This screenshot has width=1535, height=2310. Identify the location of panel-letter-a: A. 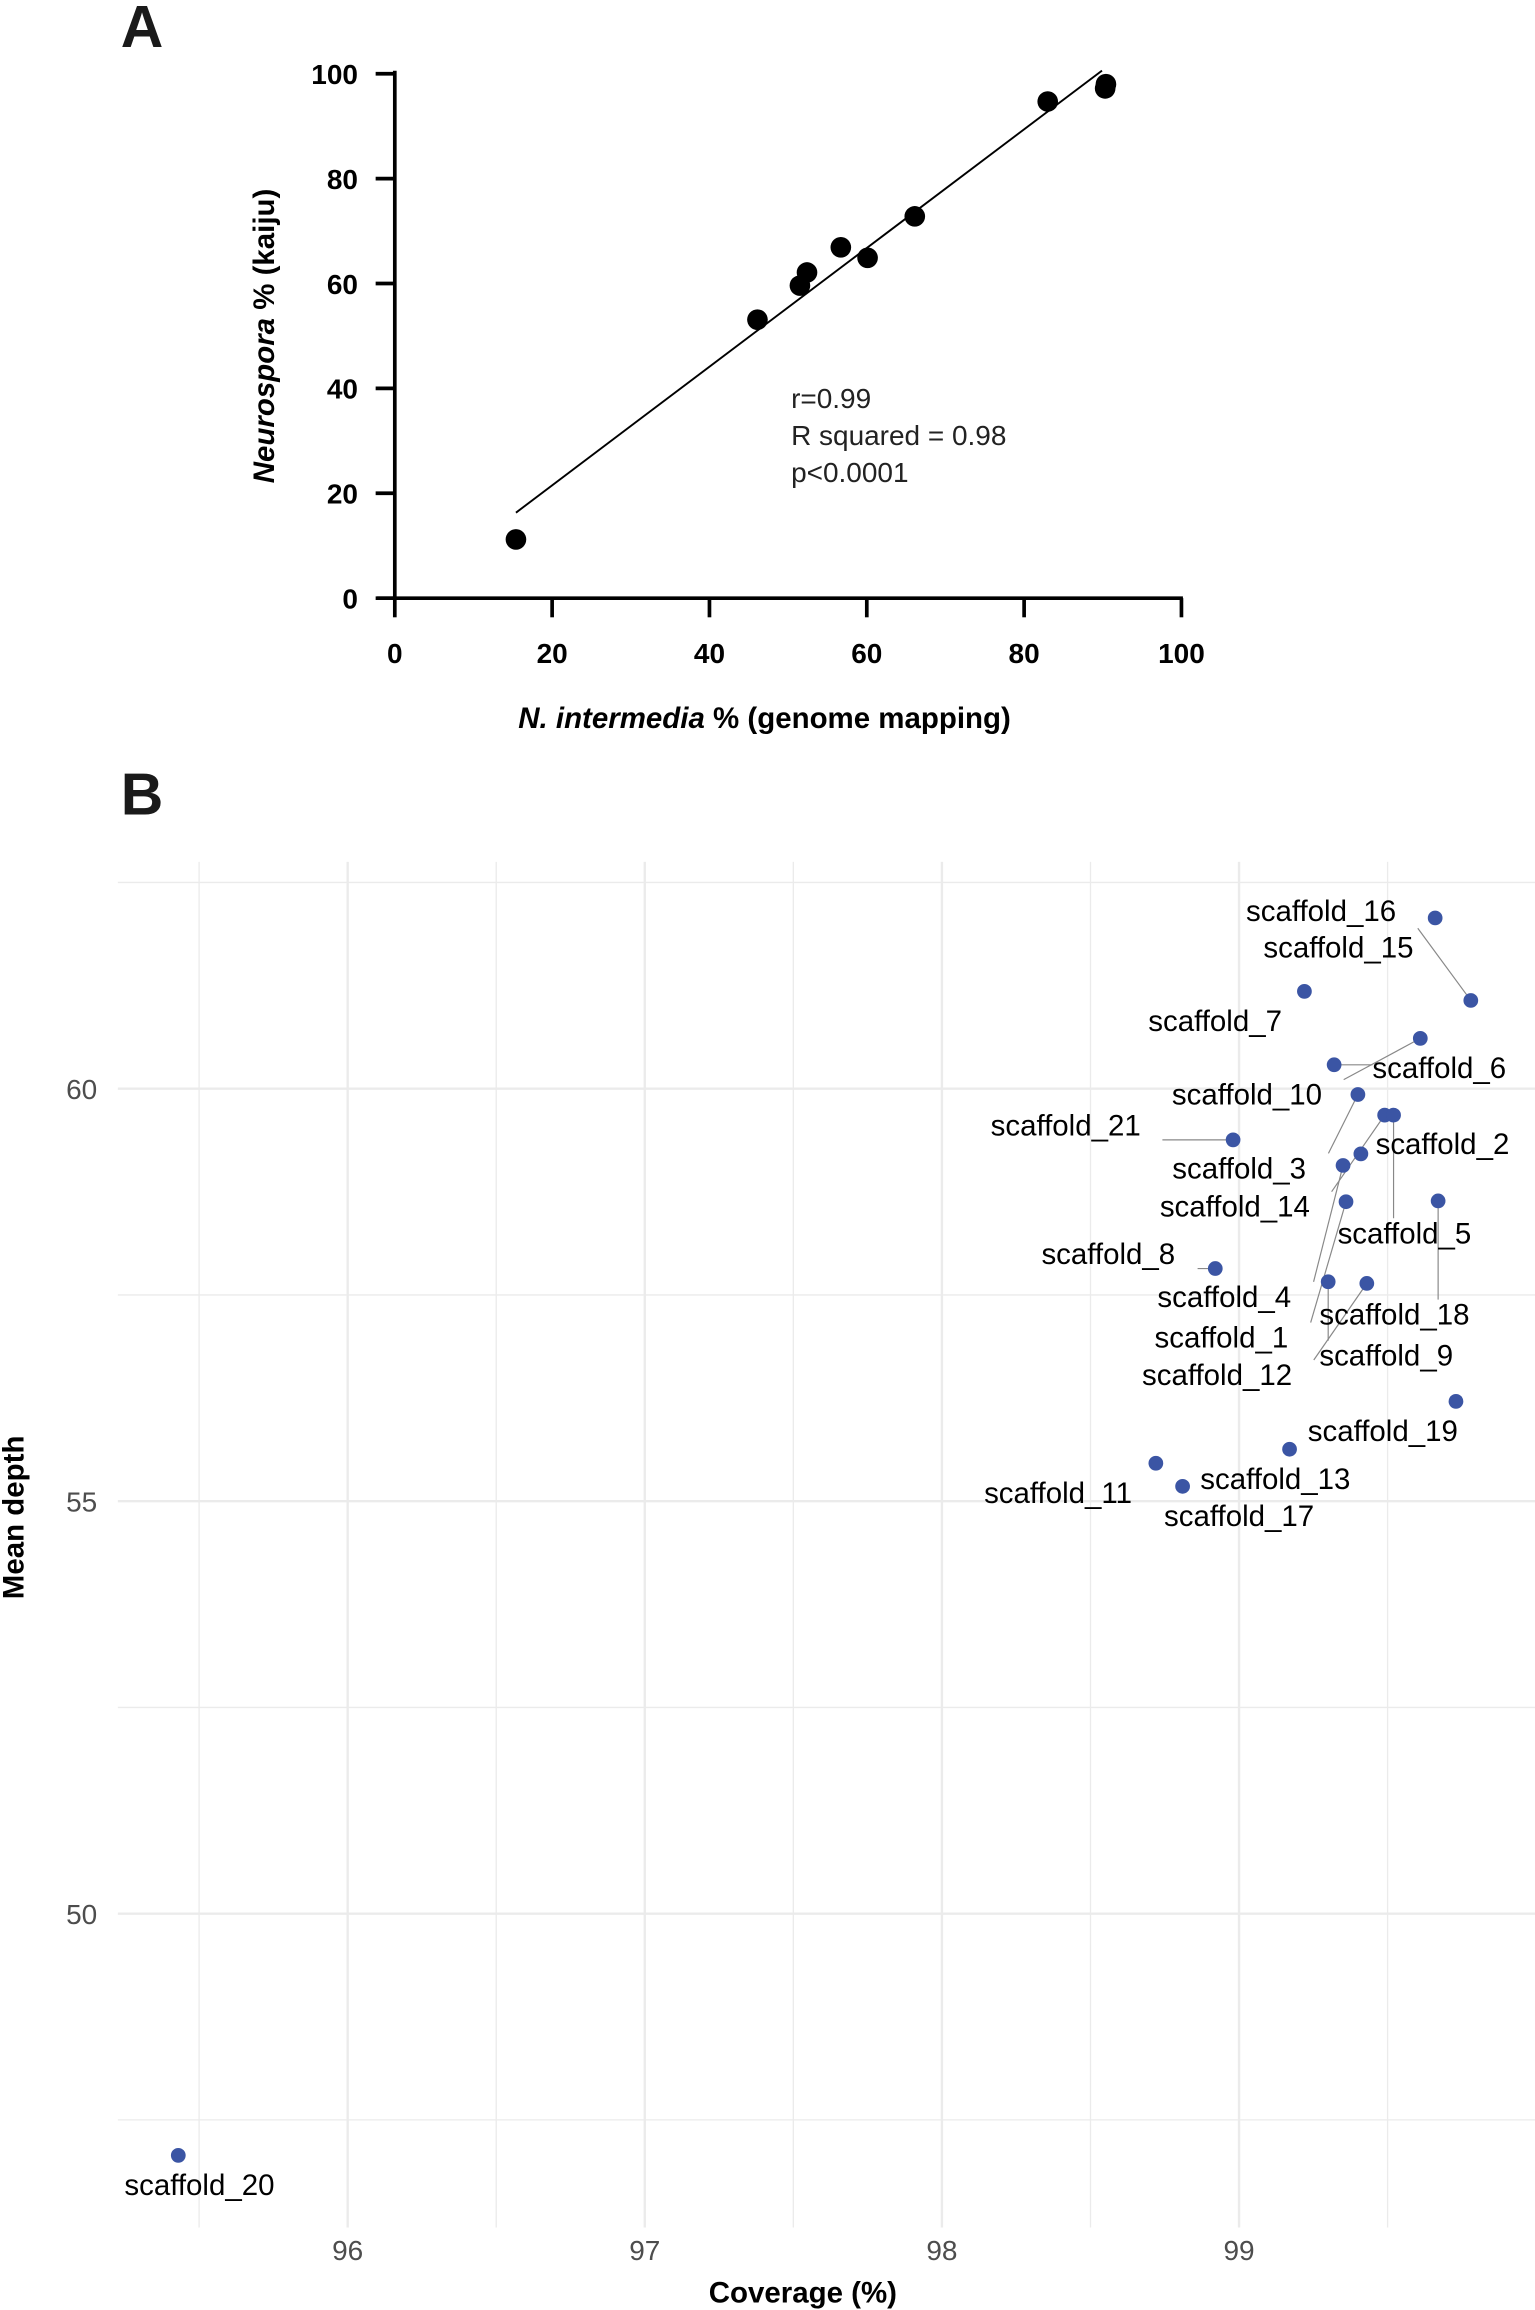
(142, 30).